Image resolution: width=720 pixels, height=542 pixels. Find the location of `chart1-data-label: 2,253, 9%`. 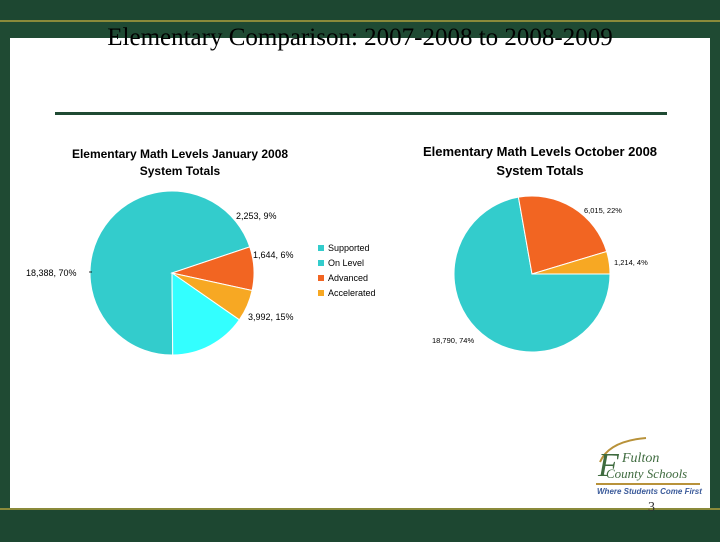

chart1-data-label: 2,253, 9% is located at coordinates (256, 216).